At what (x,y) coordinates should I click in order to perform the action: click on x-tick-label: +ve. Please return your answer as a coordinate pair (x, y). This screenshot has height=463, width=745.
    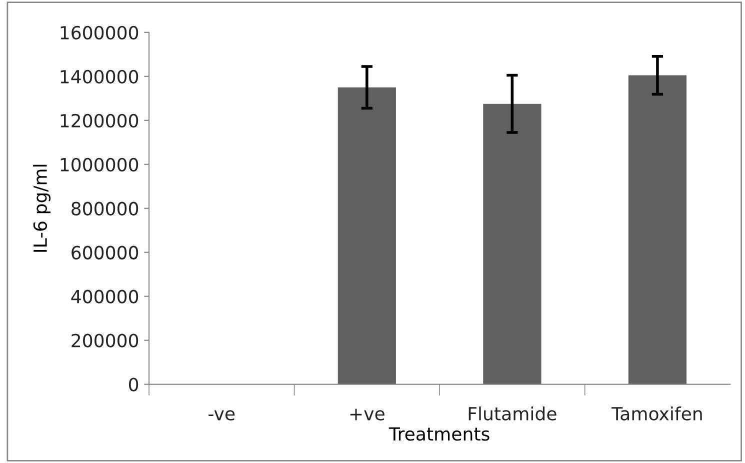
    Looking at the image, I should click on (367, 414).